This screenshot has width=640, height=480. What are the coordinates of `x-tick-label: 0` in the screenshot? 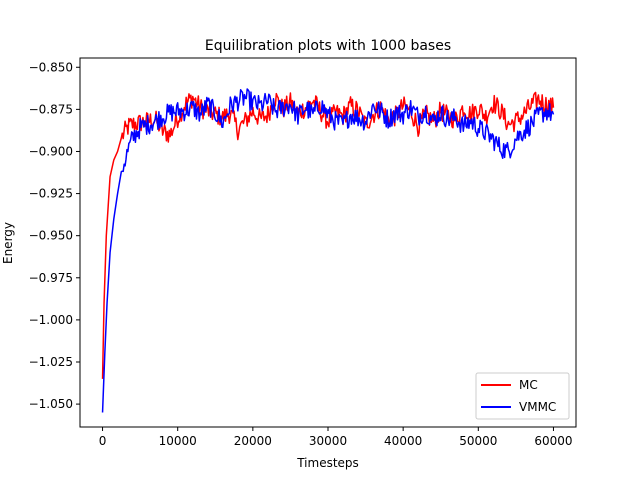 It's located at (103, 441).